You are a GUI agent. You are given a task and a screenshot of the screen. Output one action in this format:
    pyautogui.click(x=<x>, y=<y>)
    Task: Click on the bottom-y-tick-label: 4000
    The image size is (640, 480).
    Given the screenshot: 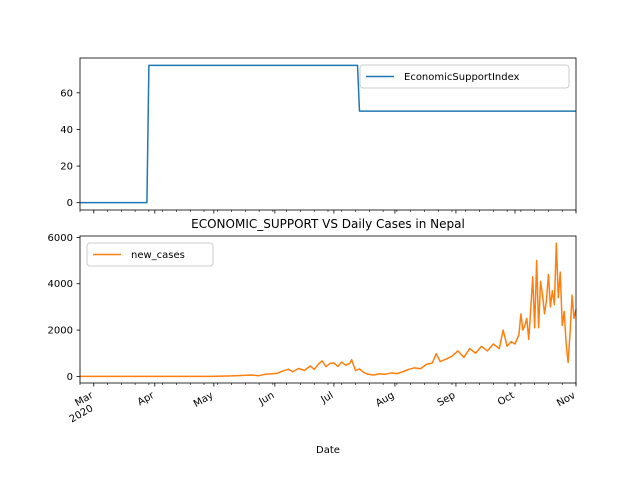 What is the action you would take?
    pyautogui.click(x=60, y=284)
    